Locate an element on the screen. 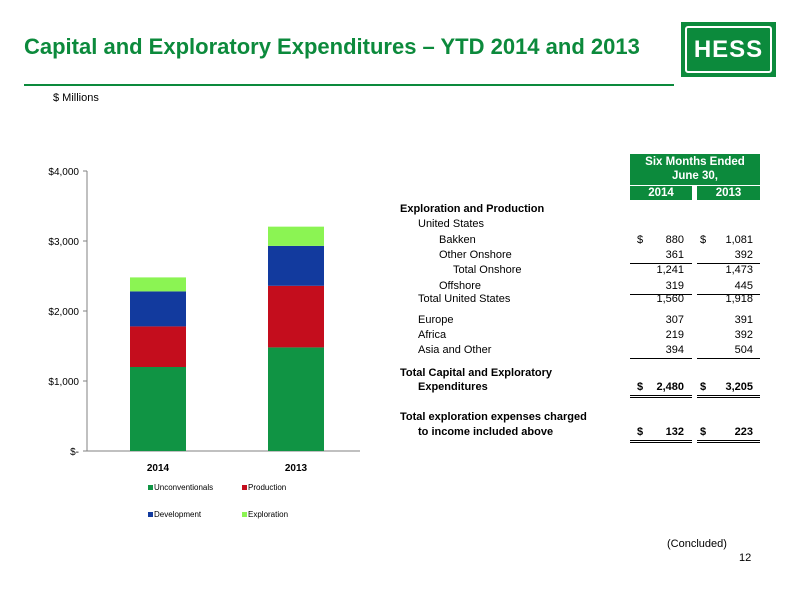  bar-production-2014 is located at coordinates (158, 346).